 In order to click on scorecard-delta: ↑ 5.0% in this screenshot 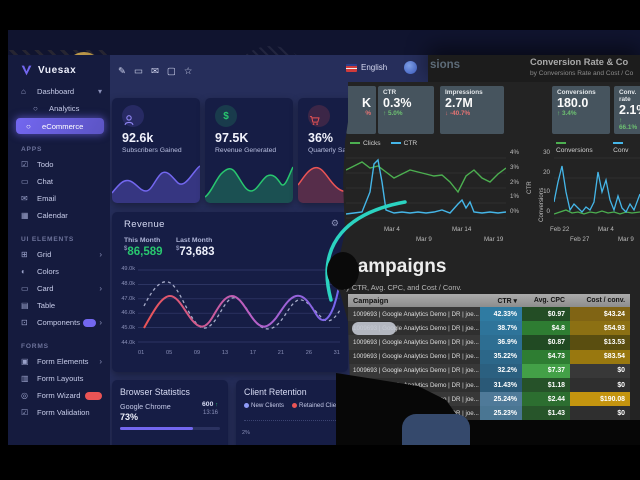, I will do `click(393, 114)`.